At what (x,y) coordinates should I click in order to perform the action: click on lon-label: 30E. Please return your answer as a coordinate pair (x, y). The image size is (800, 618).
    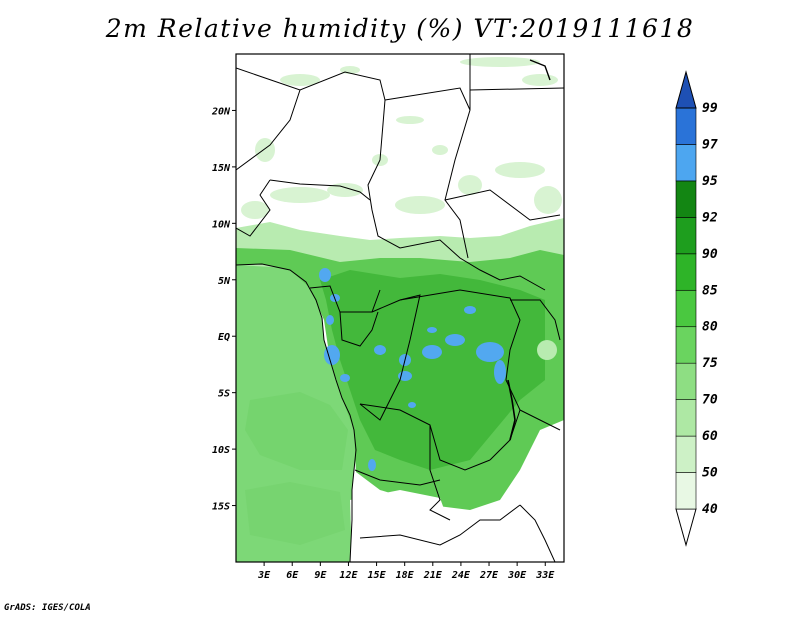
    Looking at the image, I should click on (517, 575).